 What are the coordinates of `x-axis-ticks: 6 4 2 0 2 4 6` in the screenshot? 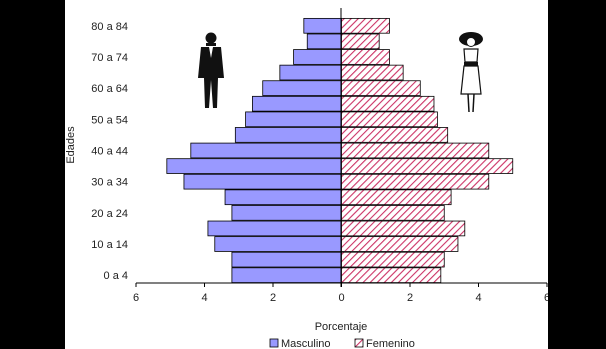 It's located at (340, 293).